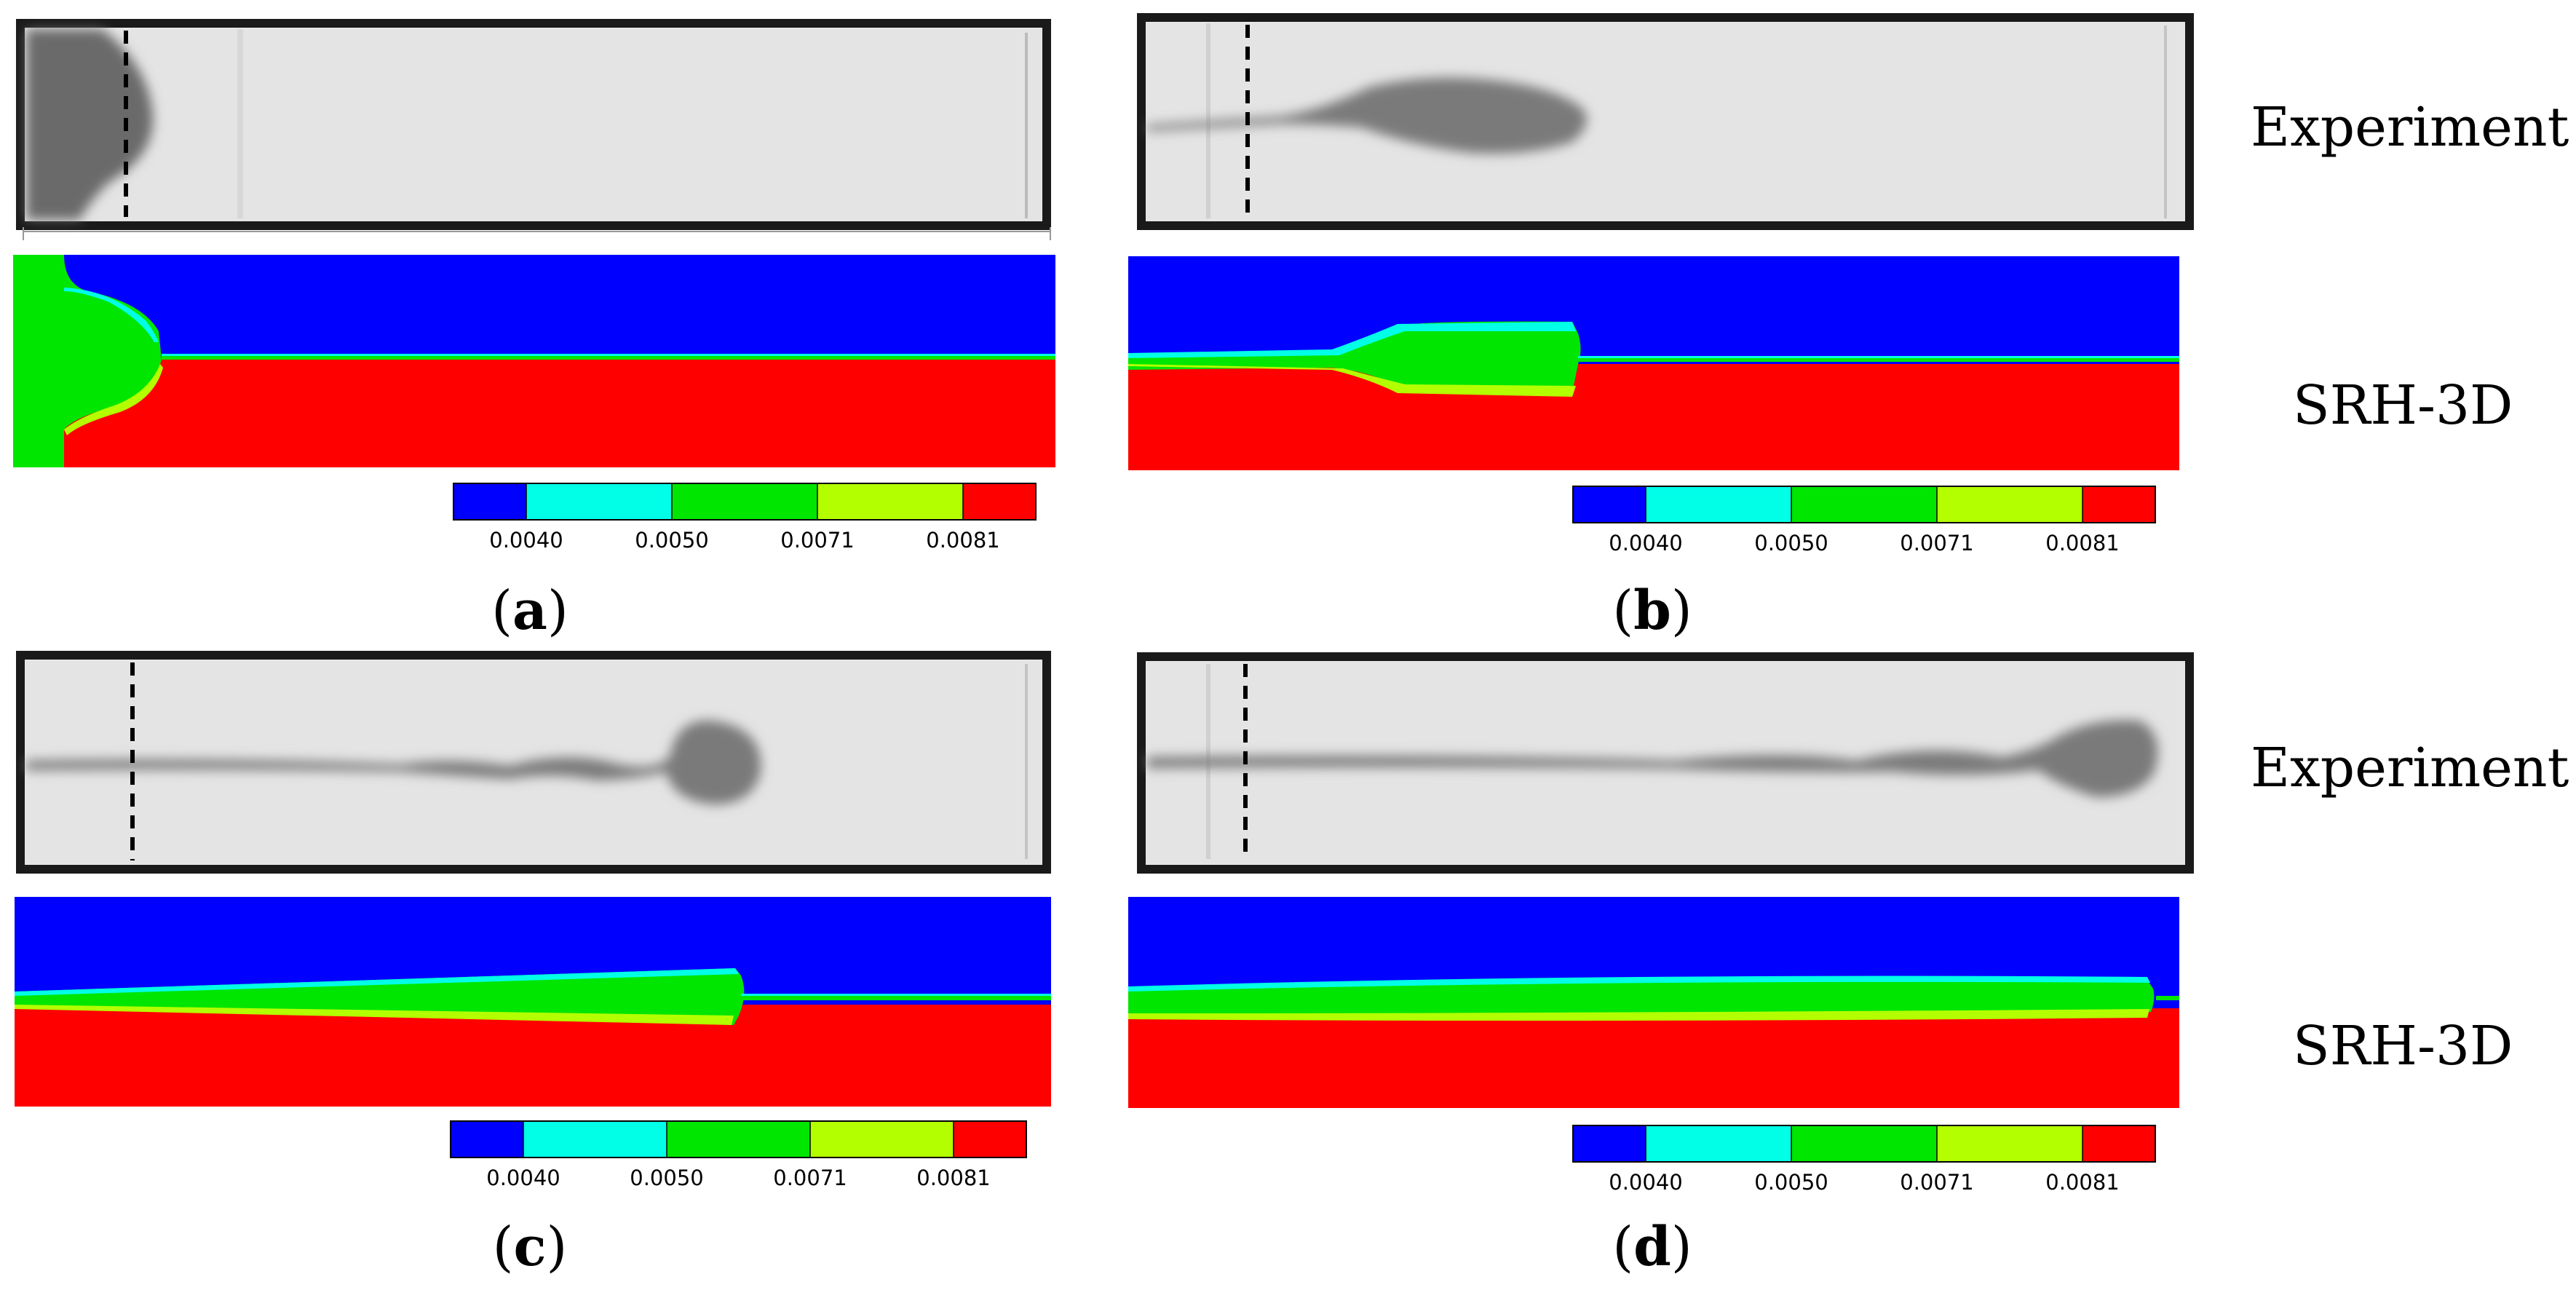 The width and height of the screenshot is (2576, 1290). I want to click on colorbar-b, so click(1864, 504).